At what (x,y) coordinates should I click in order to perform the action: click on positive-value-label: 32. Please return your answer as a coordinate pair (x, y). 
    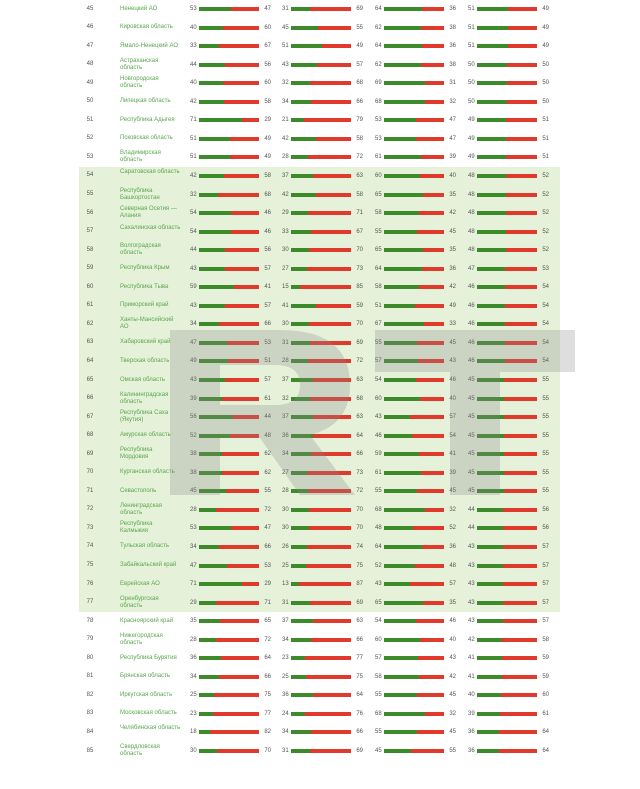
    Looking at the image, I should click on (193, 194).